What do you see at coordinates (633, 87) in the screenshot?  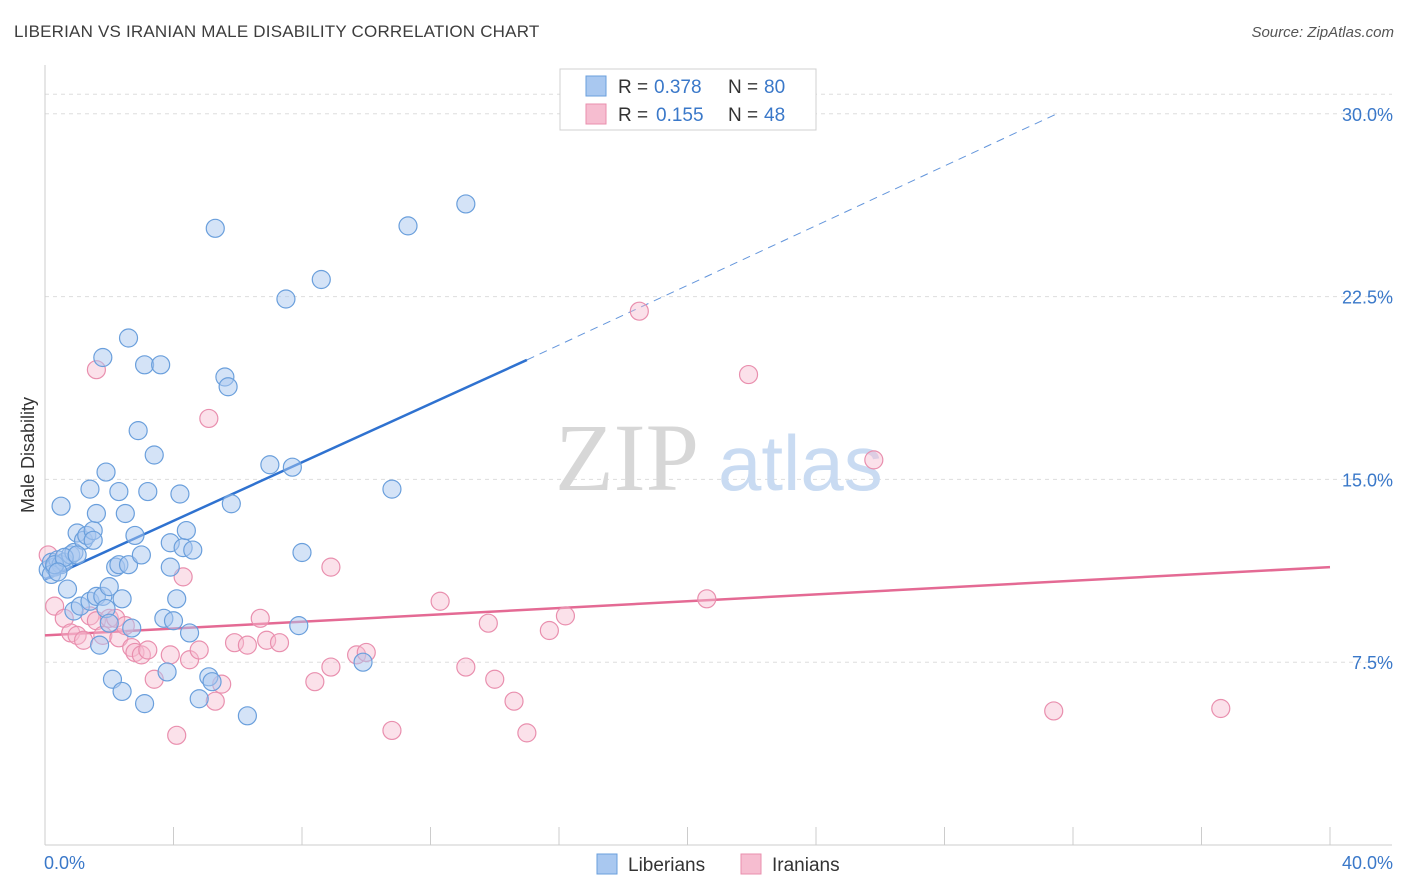 I see `legend-r-label-liberians: R =` at bounding box center [633, 87].